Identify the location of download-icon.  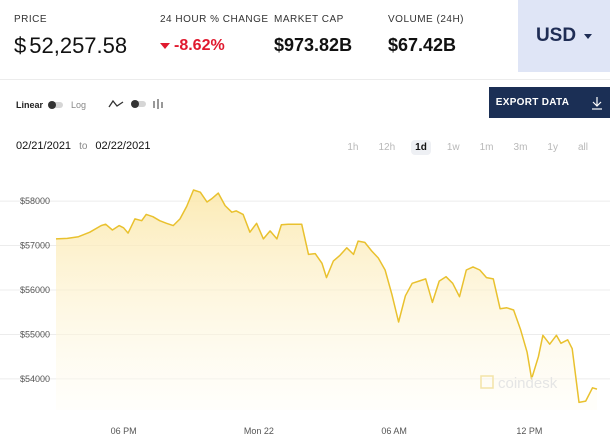
(597, 103).